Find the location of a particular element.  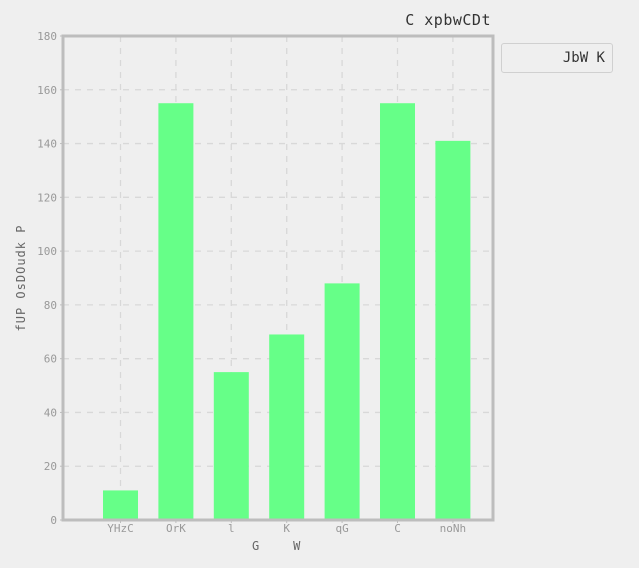

x-tick-label: noNh is located at coordinates (453, 528).